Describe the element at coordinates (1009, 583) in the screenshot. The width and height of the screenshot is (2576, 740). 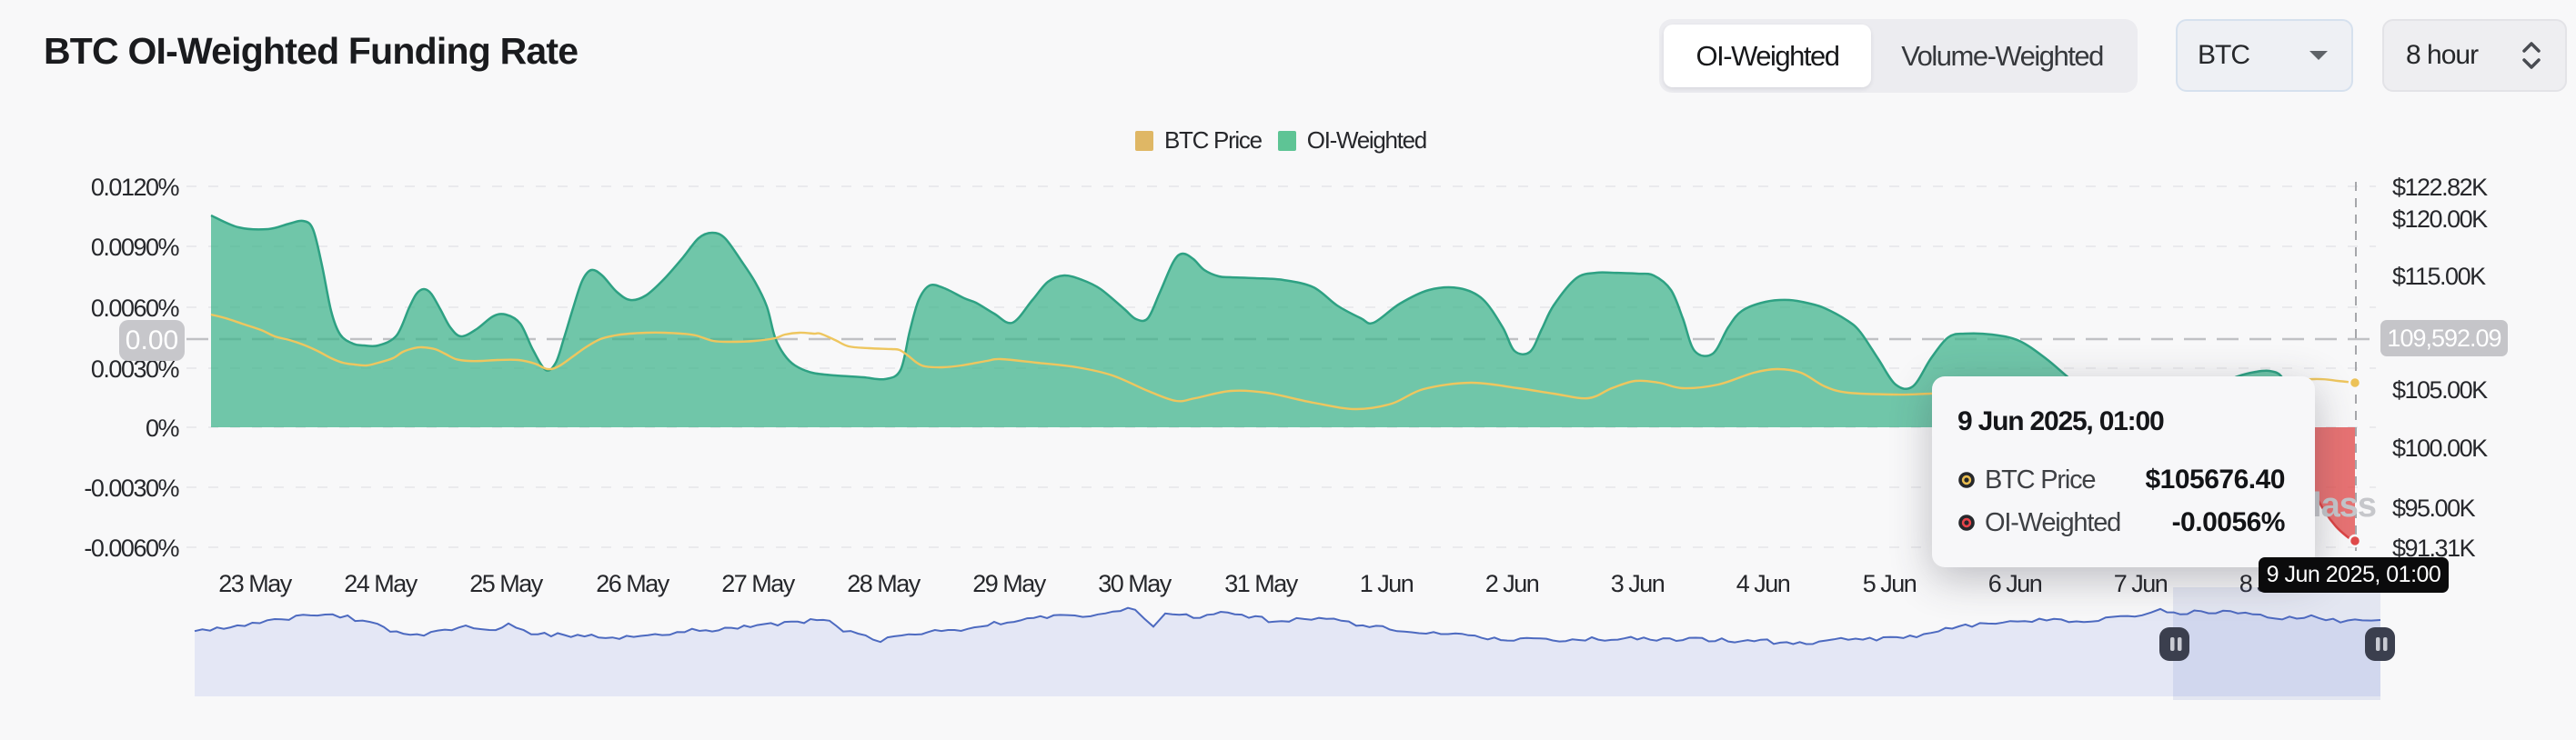
I see `svg-text: 29 May` at that location.